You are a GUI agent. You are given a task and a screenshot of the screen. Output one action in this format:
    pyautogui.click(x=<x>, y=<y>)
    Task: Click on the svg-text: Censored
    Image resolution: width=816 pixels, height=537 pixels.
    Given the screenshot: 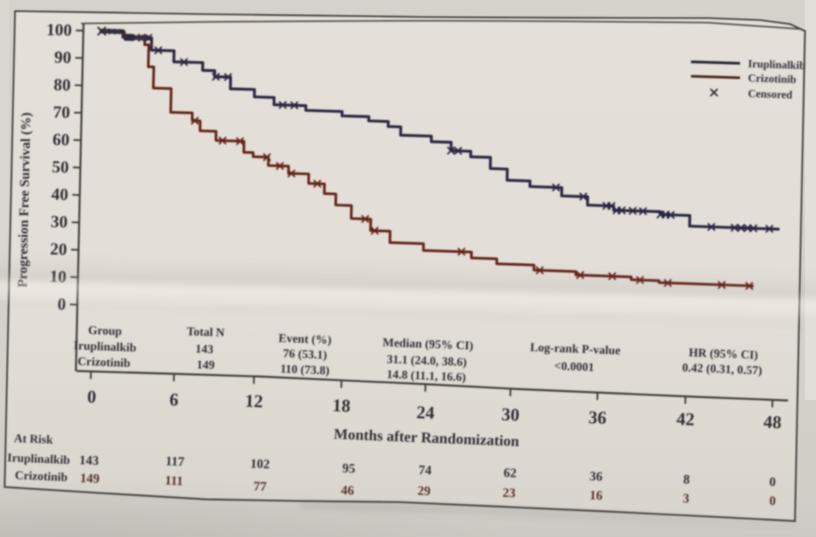 What is the action you would take?
    pyautogui.click(x=770, y=94)
    